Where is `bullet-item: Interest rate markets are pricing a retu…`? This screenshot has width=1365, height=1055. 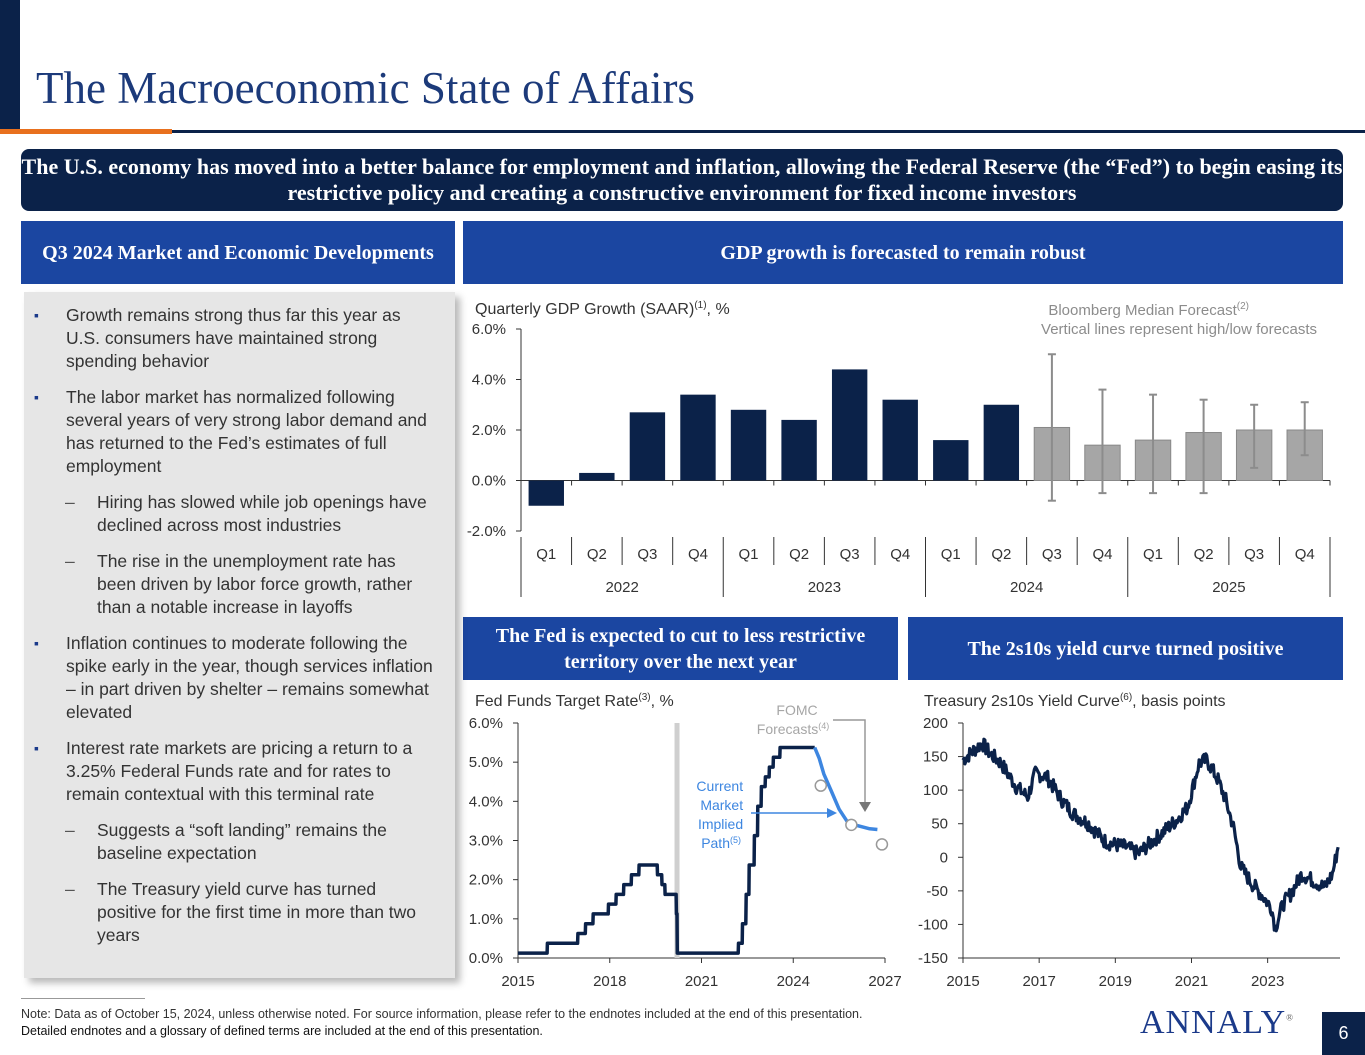 bullet-item: Interest rate markets are pricing a retu… is located at coordinates (235, 771).